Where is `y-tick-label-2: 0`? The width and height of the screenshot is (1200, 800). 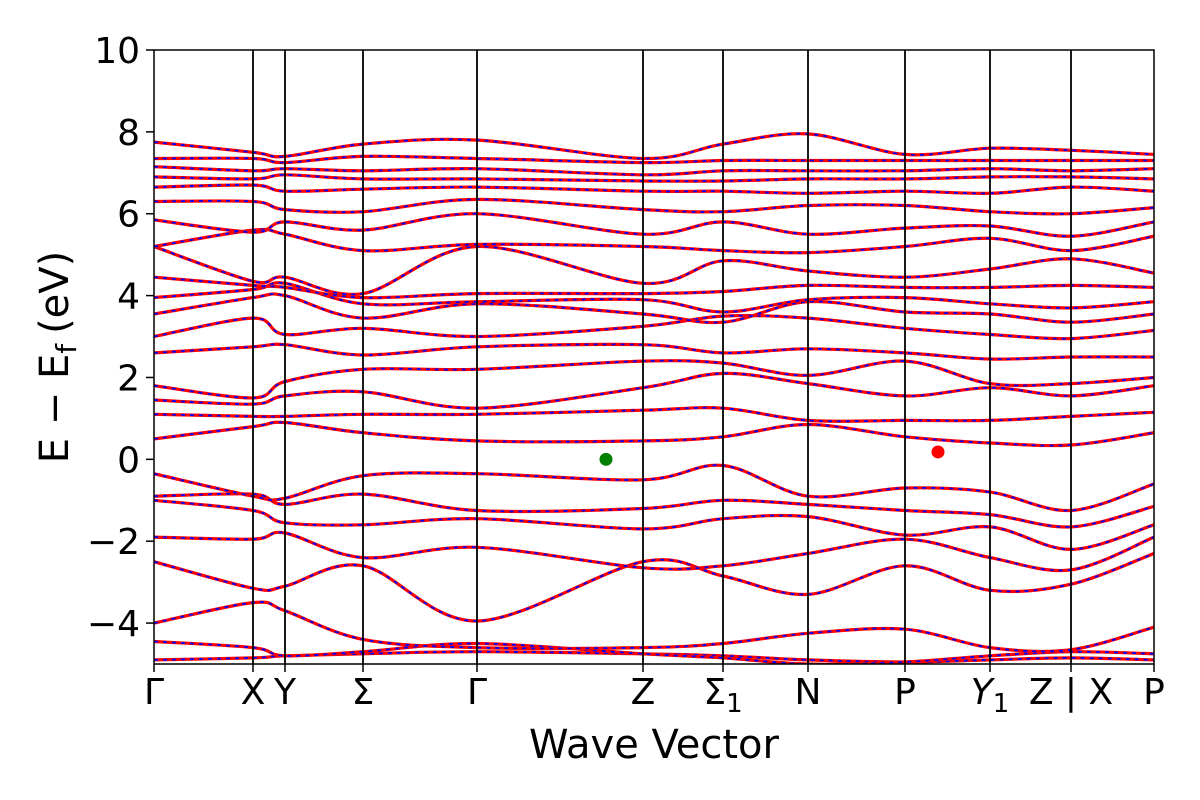
y-tick-label-2: 0 is located at coordinates (128, 460).